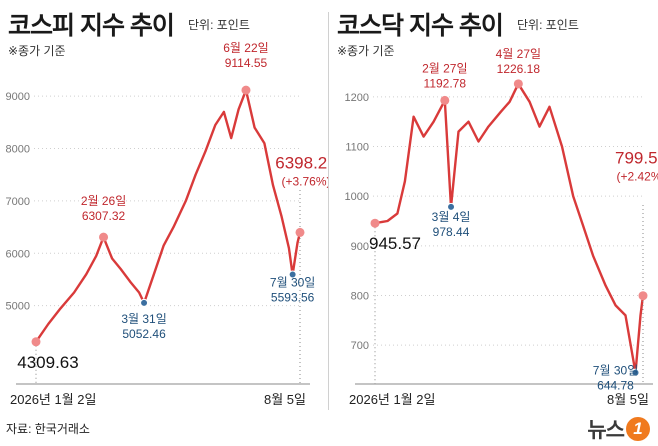 The height and width of the screenshot is (446, 658). What do you see at coordinates (18, 307) in the screenshot?
I see `y-tick-label: 5000` at bounding box center [18, 307].